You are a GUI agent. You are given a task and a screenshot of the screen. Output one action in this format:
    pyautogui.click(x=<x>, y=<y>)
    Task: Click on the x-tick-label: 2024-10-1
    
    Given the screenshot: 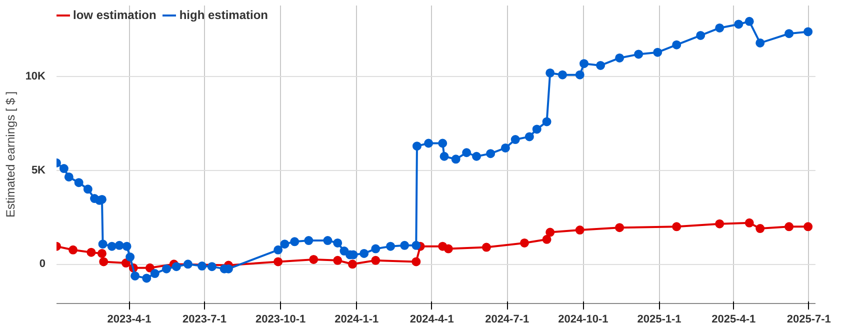 What is the action you would take?
    pyautogui.click(x=583, y=320)
    